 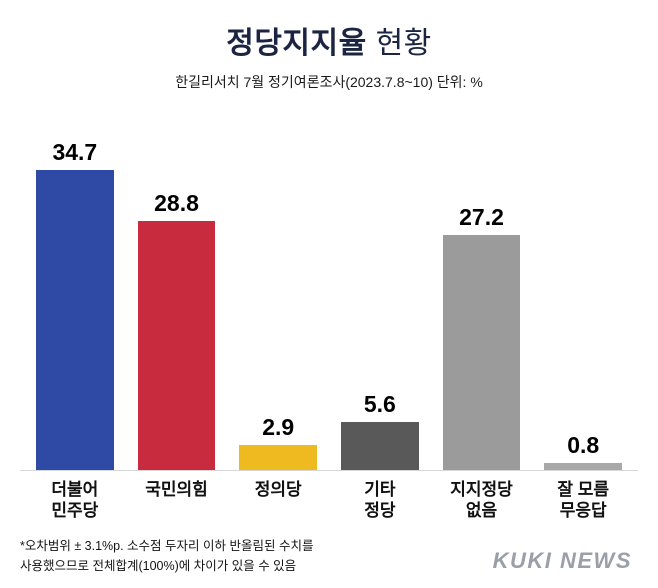 What do you see at coordinates (75, 499) in the screenshot?
I see `category-label: 더불어 민주당` at bounding box center [75, 499].